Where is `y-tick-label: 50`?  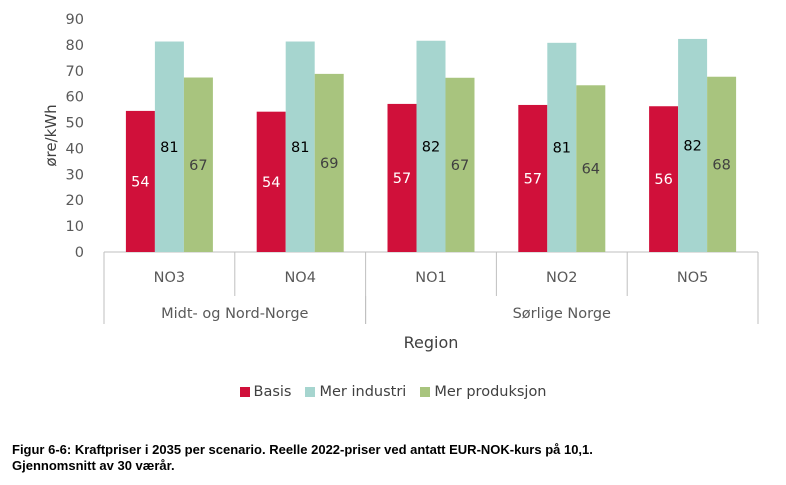 y-tick-label: 50 is located at coordinates (75, 124).